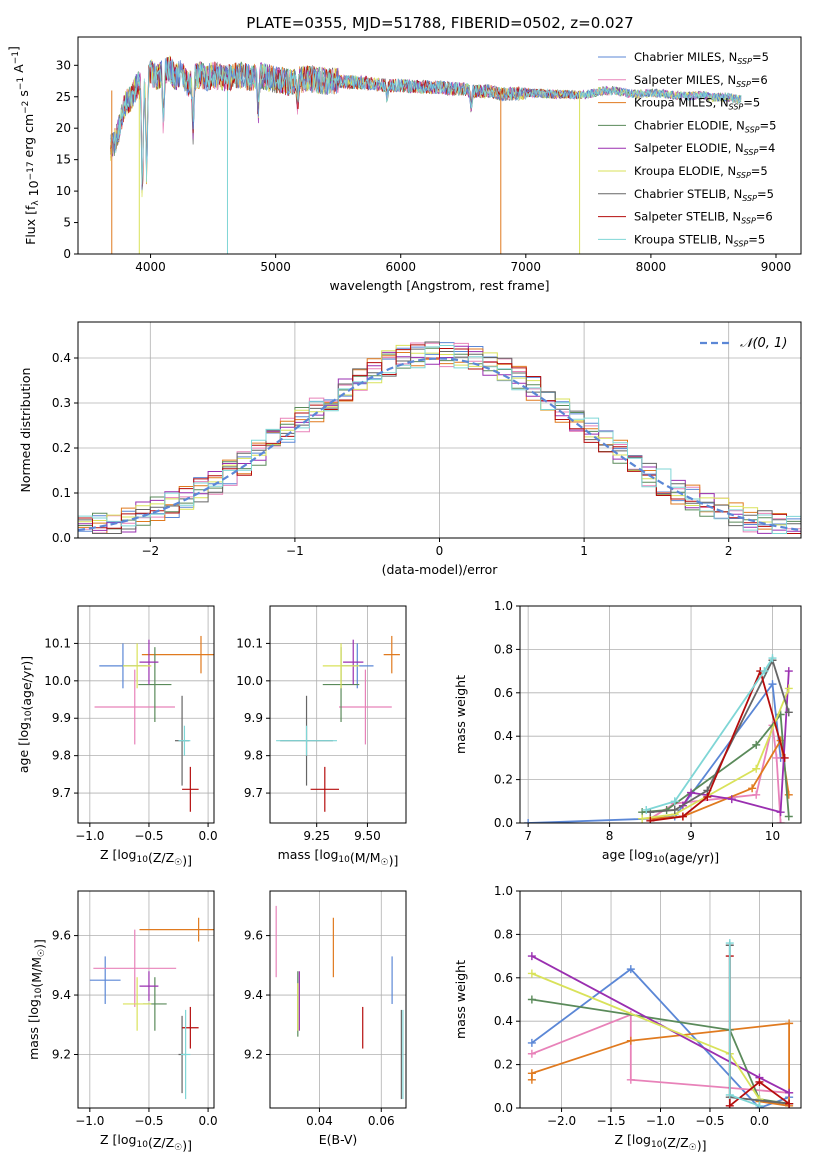 The width and height of the screenshot is (819, 1170). Describe the element at coordinates (660, 856) in the screenshot. I see `svg-text: age [log10(age/yr)]` at that location.